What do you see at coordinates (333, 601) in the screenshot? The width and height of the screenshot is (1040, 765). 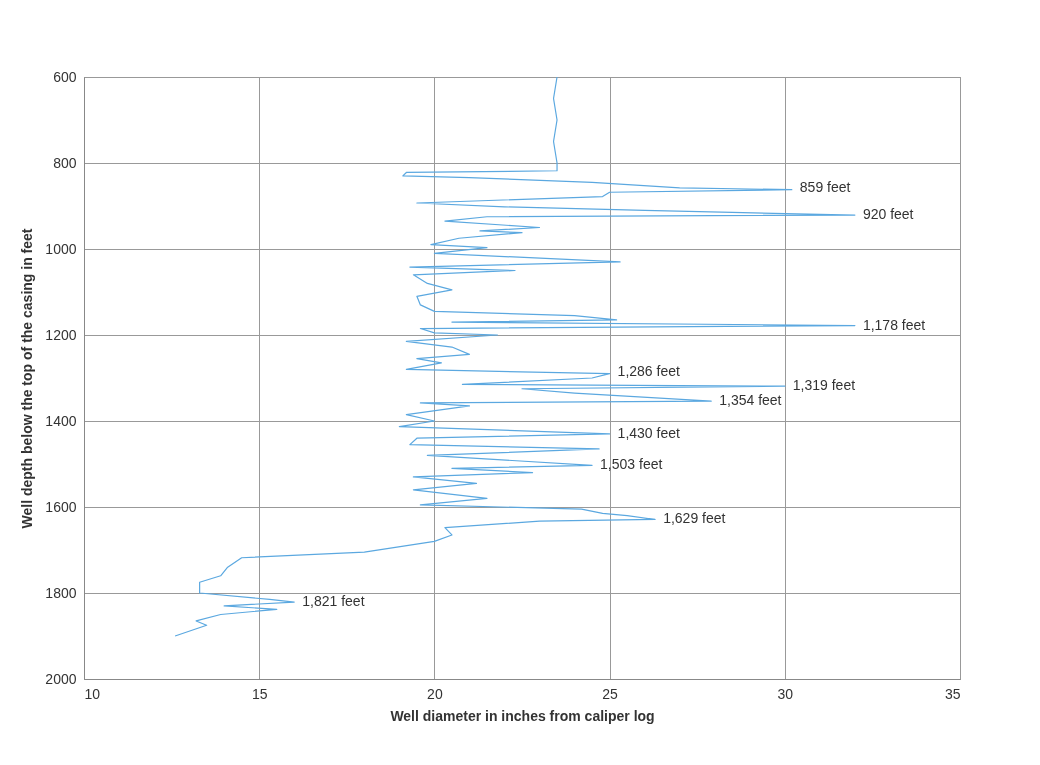 I see `annotation: 1,821 feet` at bounding box center [333, 601].